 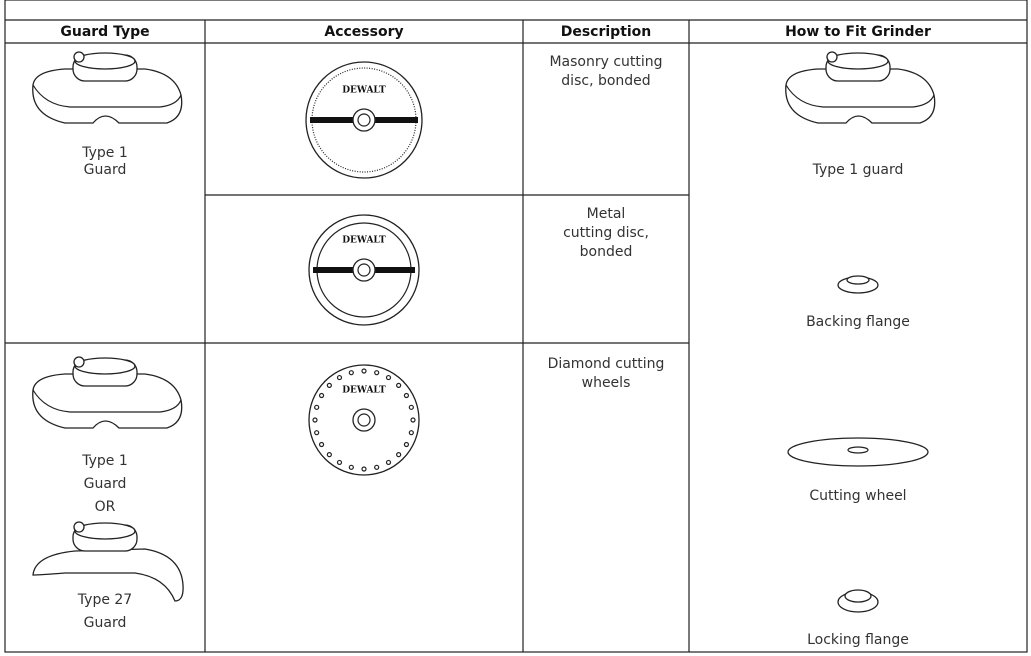 I want to click on description-line: Diamond cutting, so click(x=606, y=364).